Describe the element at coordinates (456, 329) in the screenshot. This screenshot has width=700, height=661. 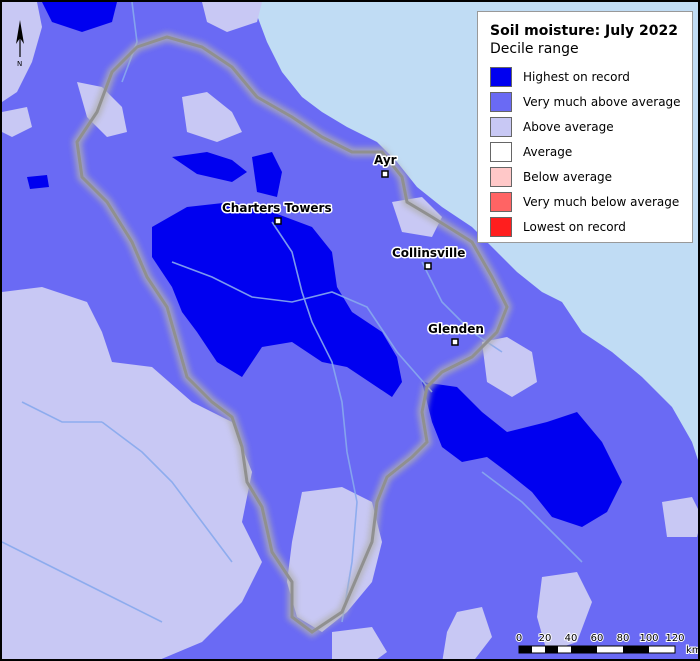
I see `town-label: Glenden` at that location.